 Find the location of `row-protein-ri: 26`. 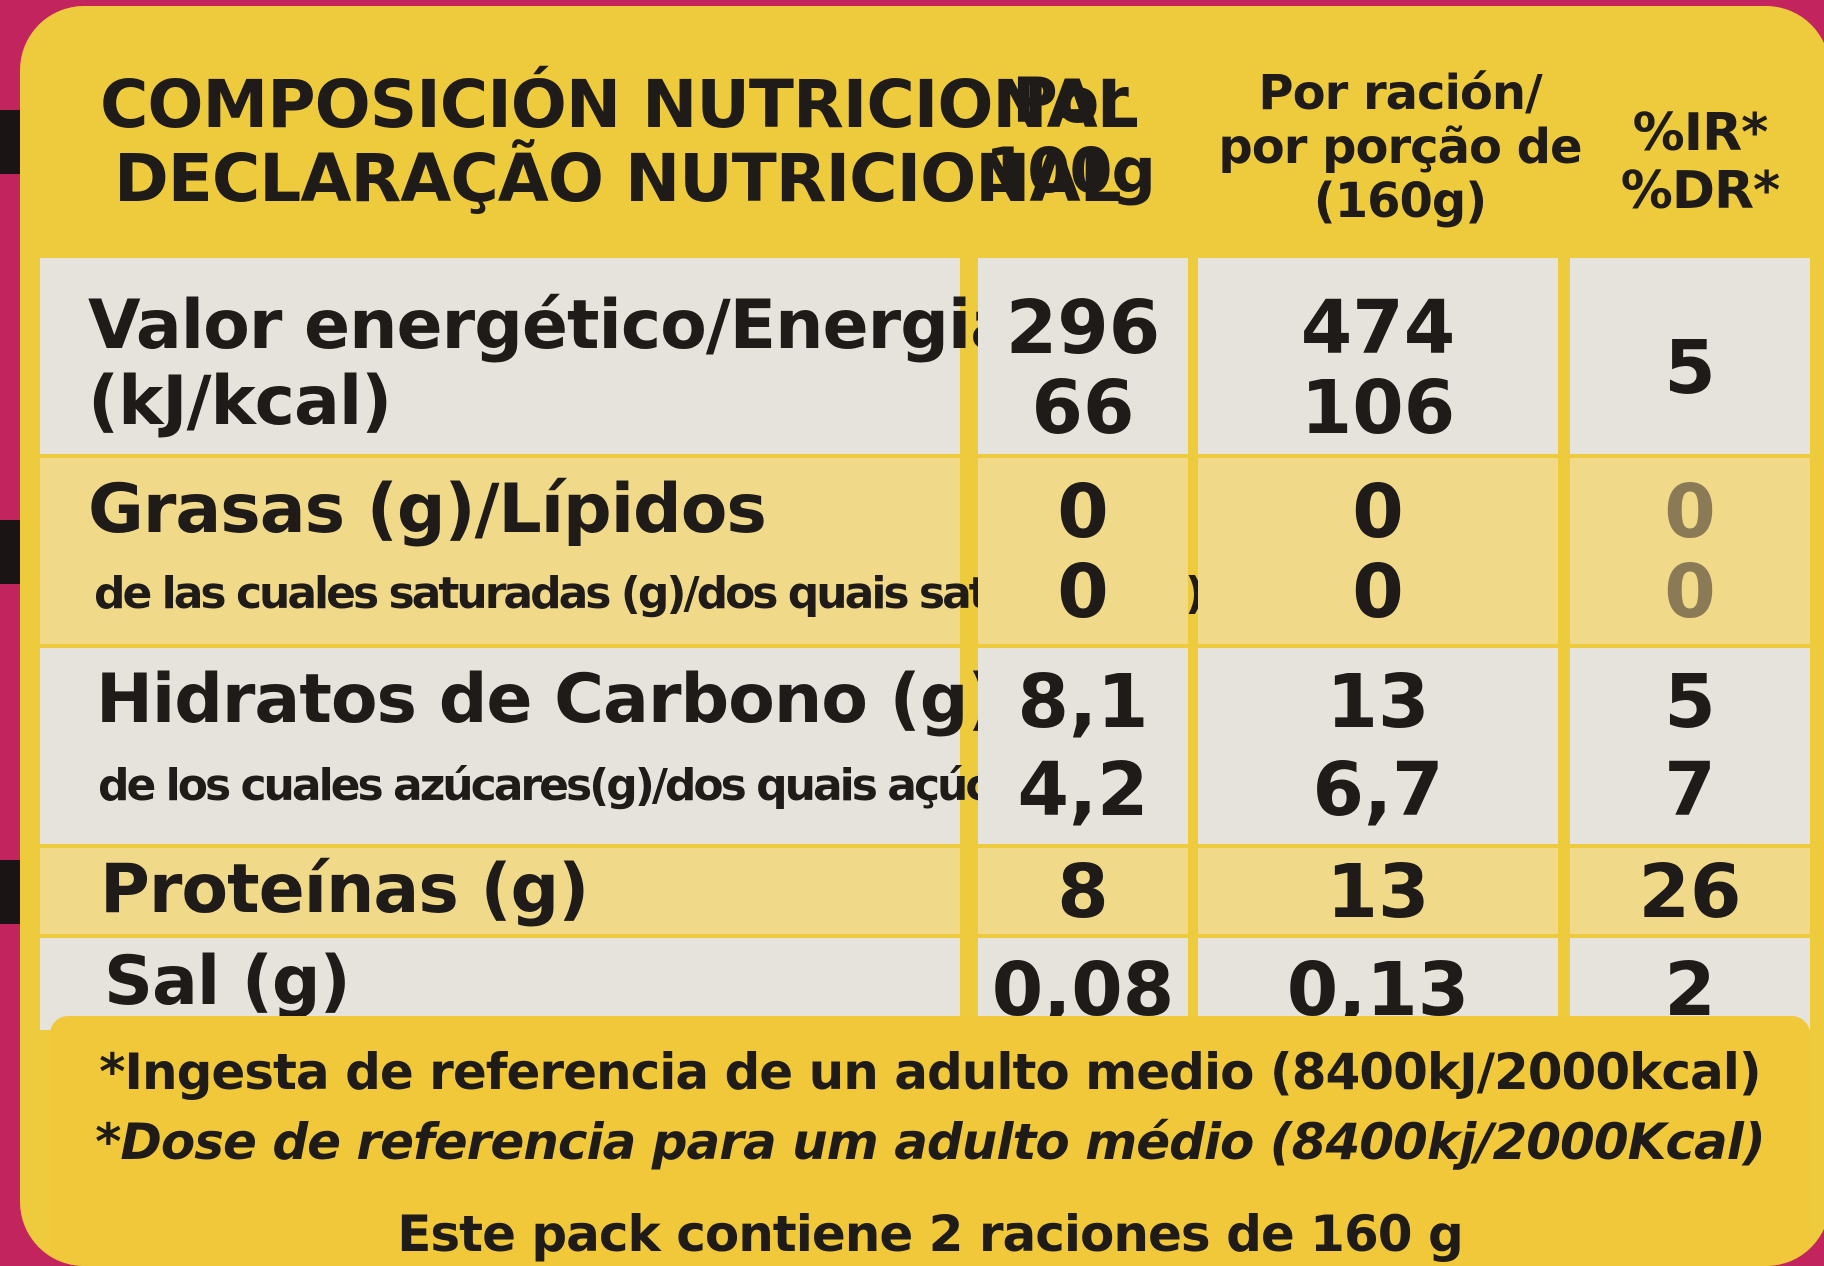

row-protein-ri: 26 is located at coordinates (1690, 891).